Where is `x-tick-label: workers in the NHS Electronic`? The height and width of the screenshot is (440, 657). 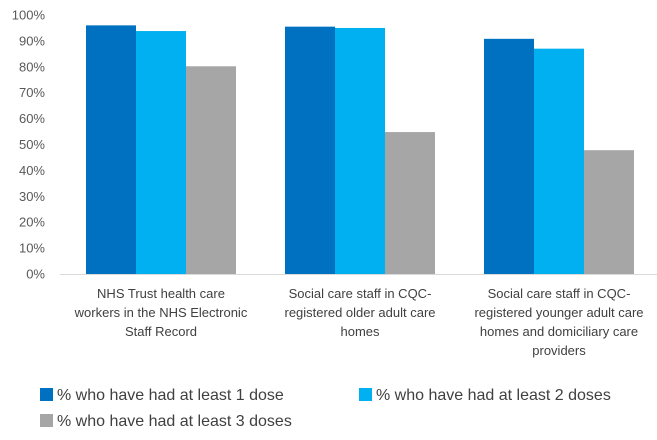
x-tick-label: workers in the NHS Electronic is located at coordinates (161, 312).